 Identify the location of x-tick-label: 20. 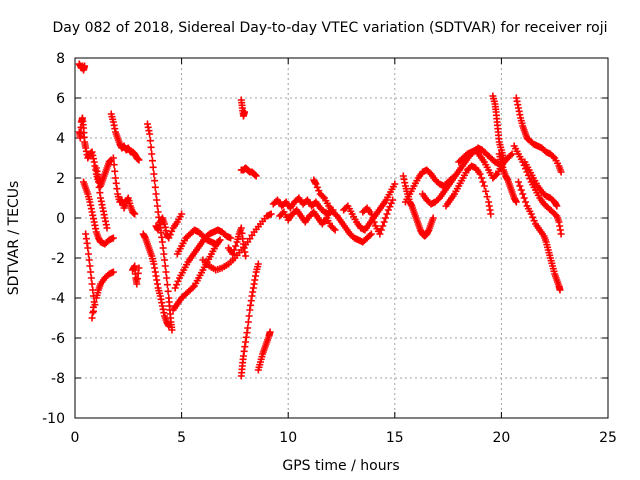
(501, 438).